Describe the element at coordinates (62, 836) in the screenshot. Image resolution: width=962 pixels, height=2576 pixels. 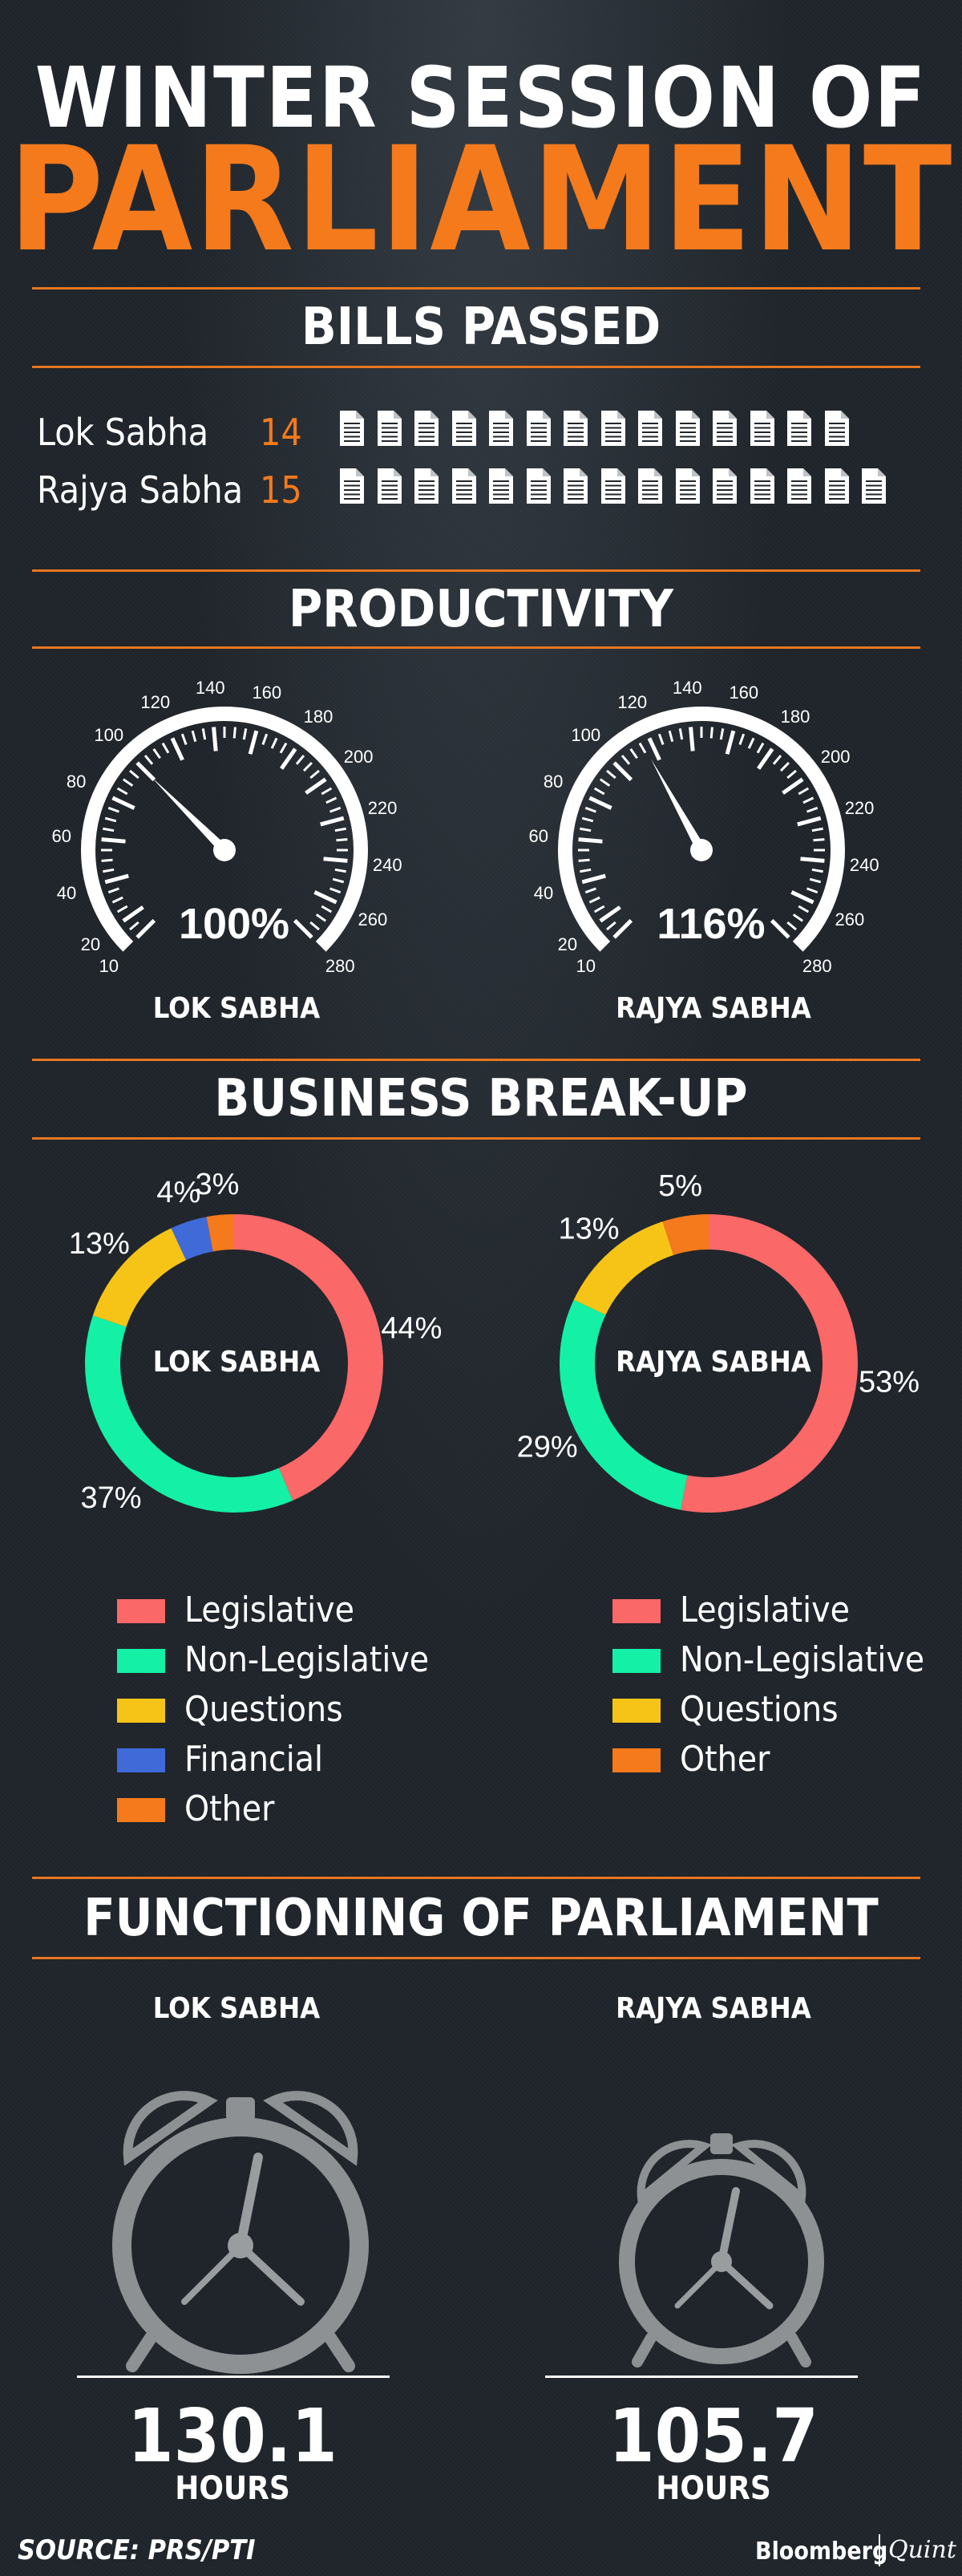
I see `gauge-tick-label: 60` at that location.